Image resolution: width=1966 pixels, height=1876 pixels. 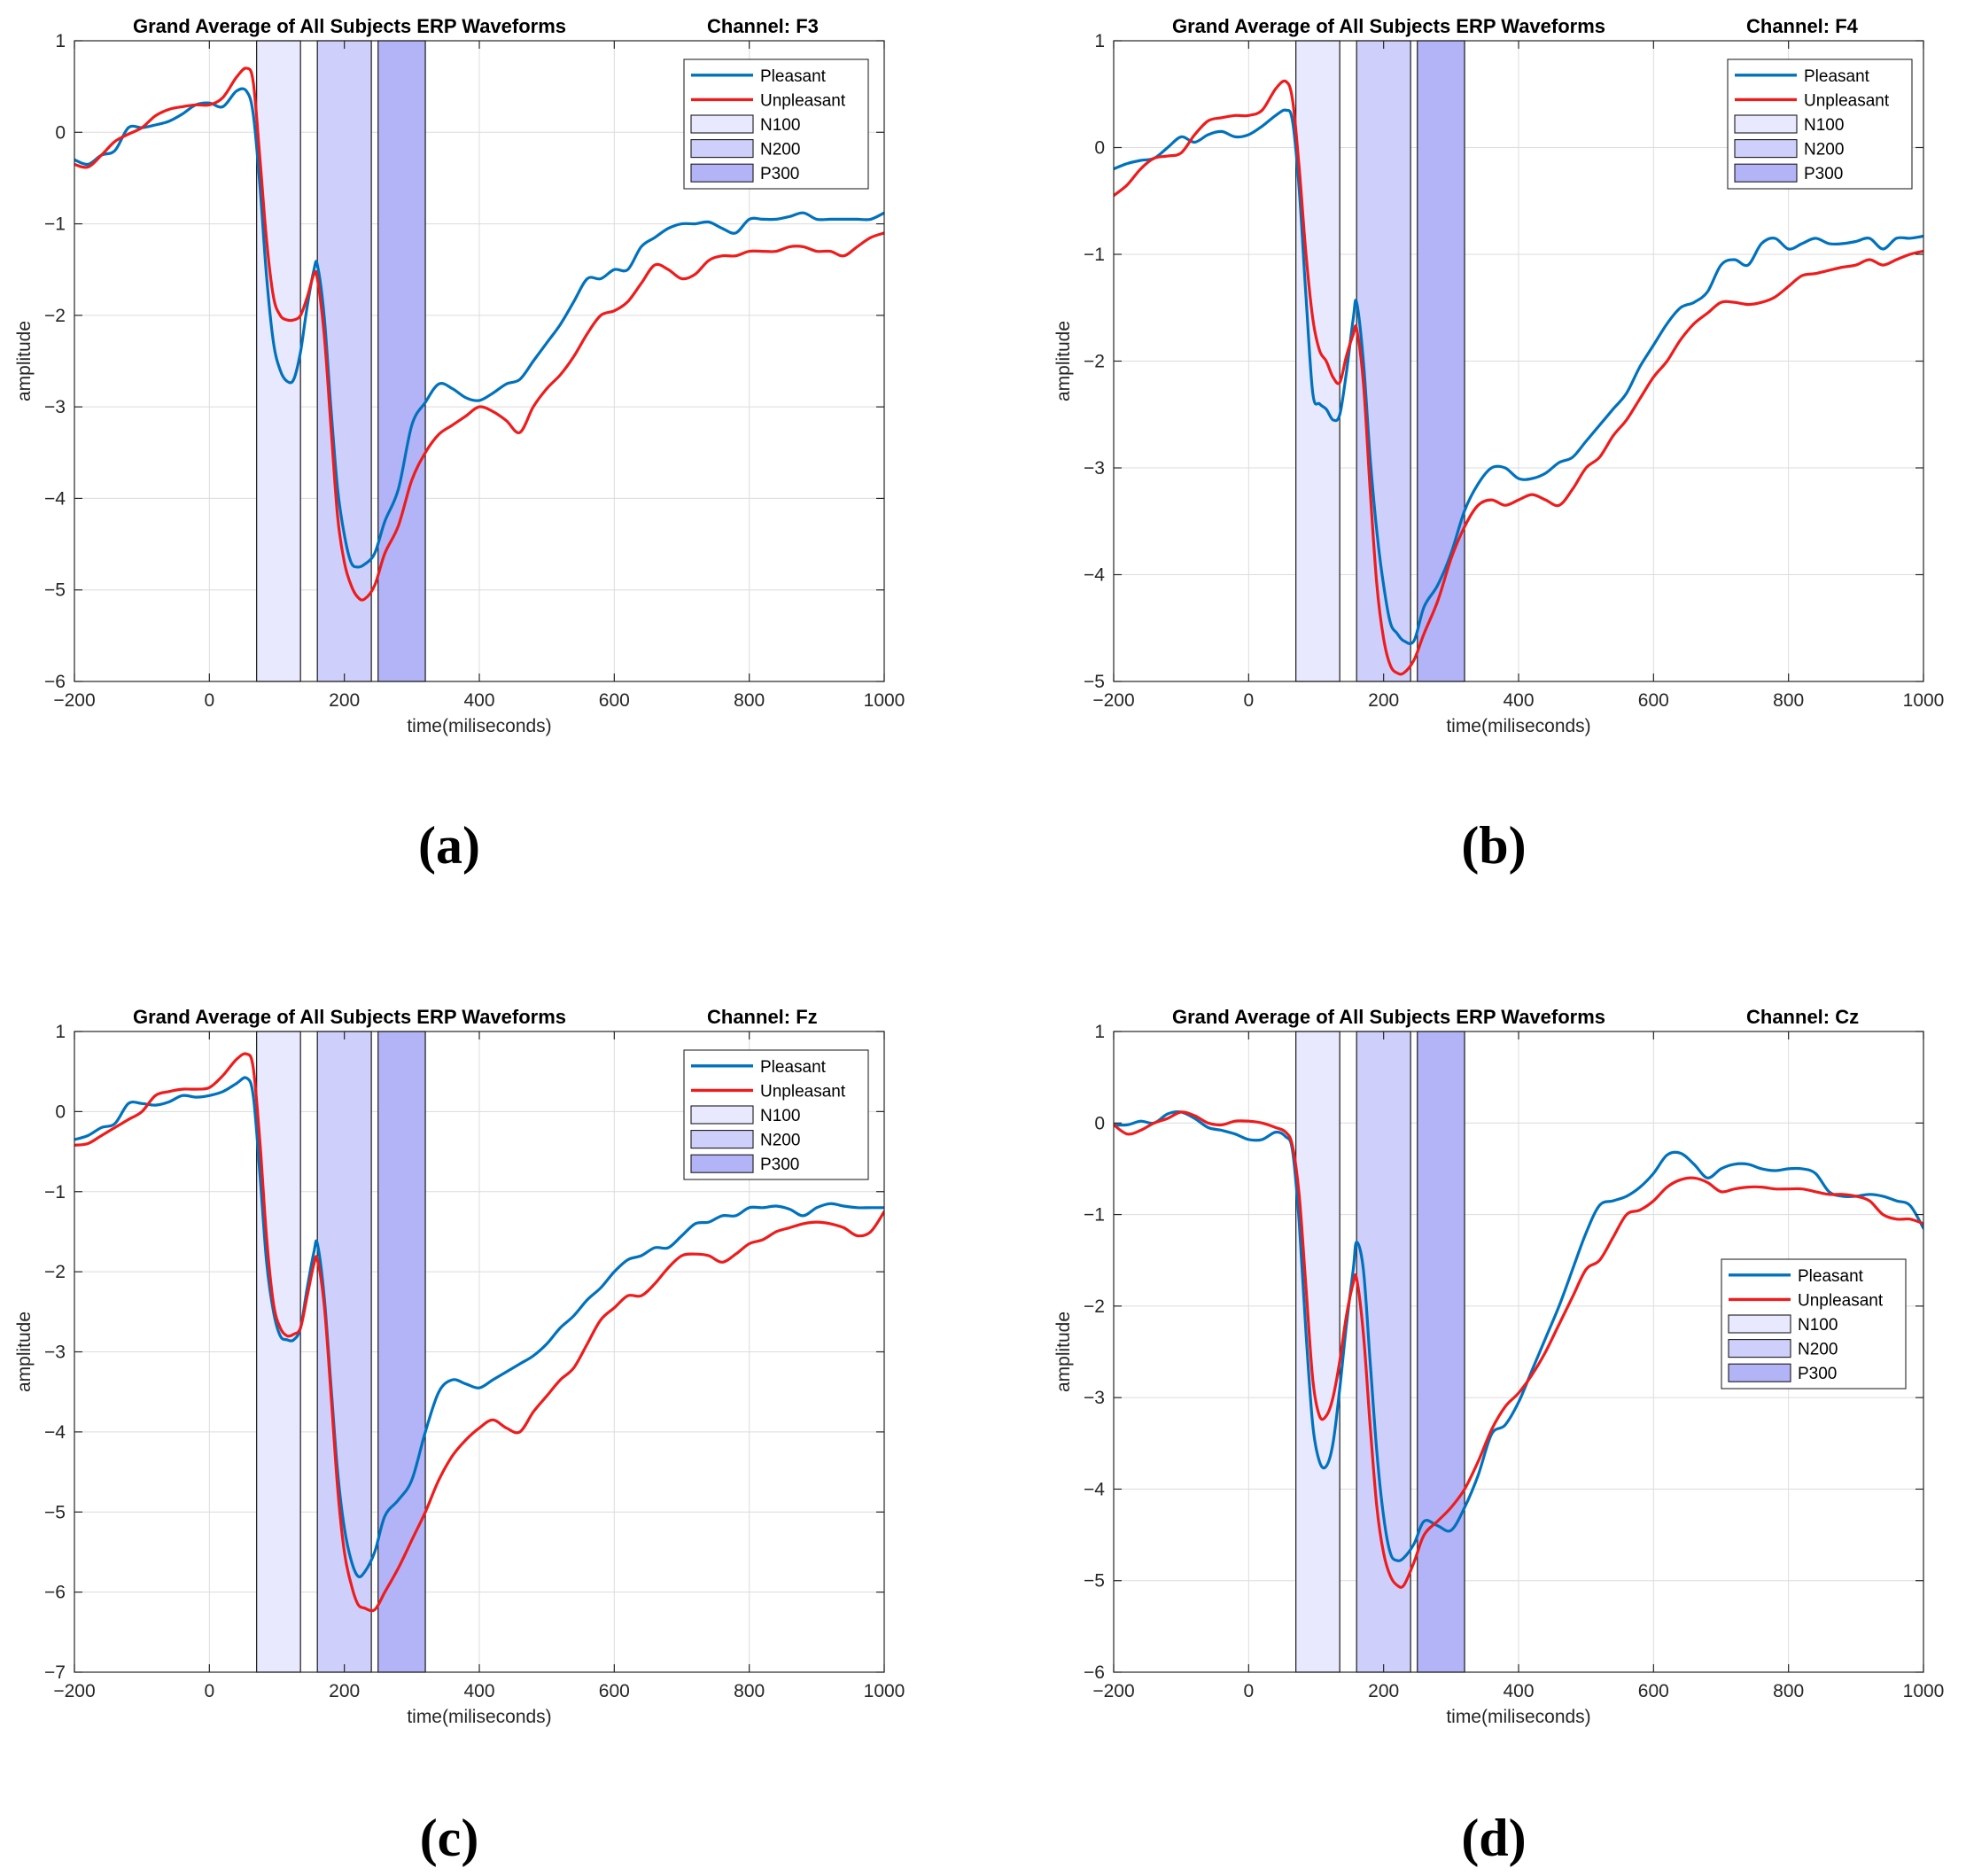 What do you see at coordinates (1802, 1017) in the screenshot?
I see `channel-label: Channel: Cz` at bounding box center [1802, 1017].